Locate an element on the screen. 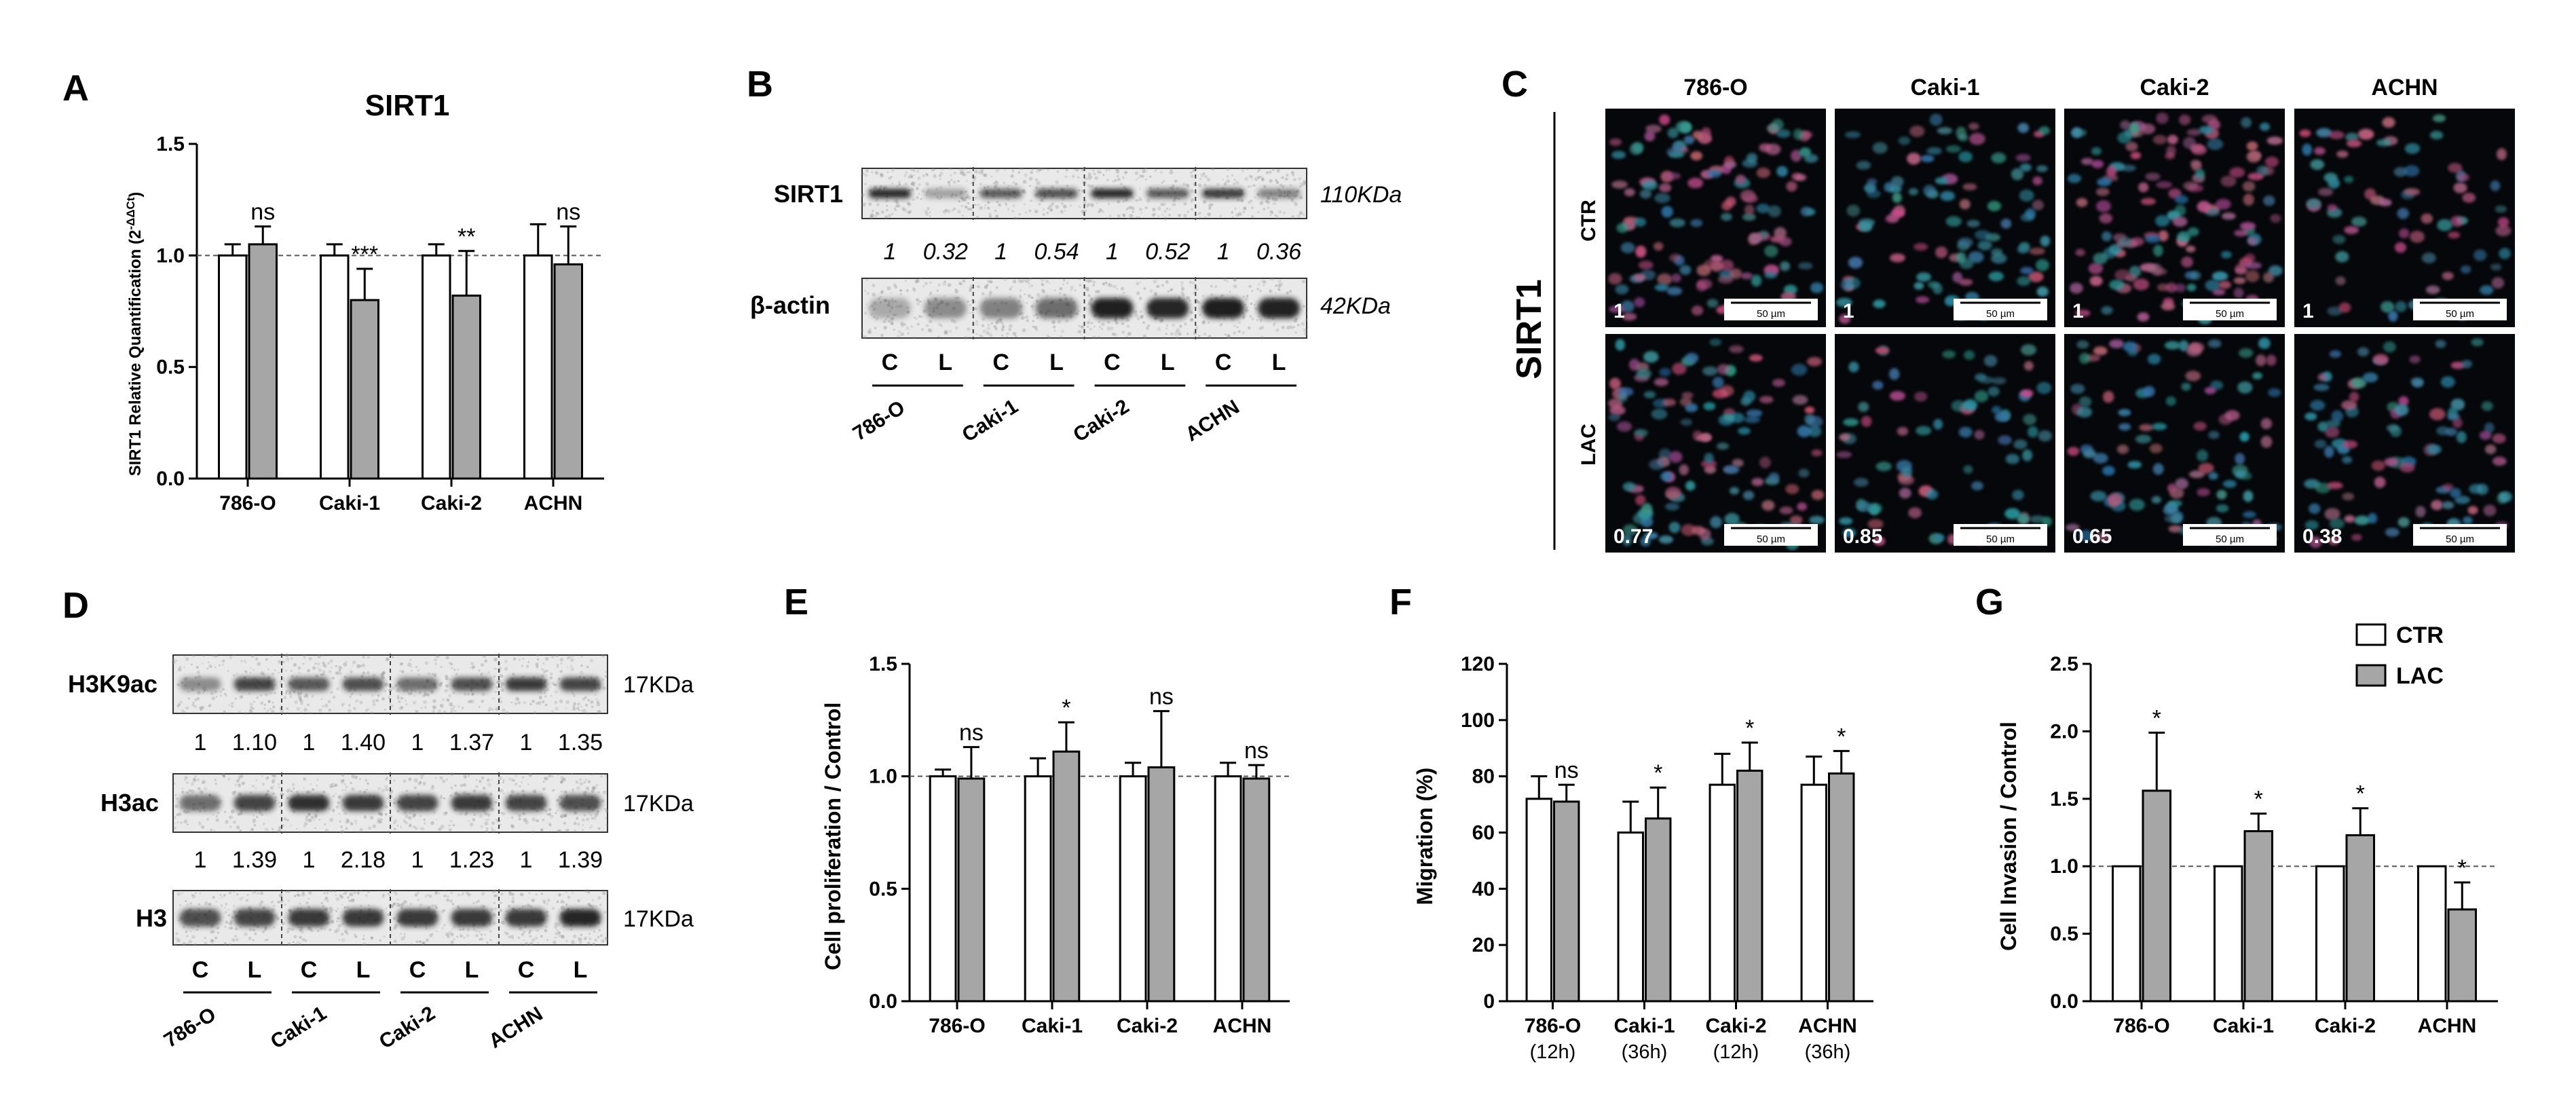 The image size is (2576, 1120). wb-d-lane-label: L is located at coordinates (364, 970).